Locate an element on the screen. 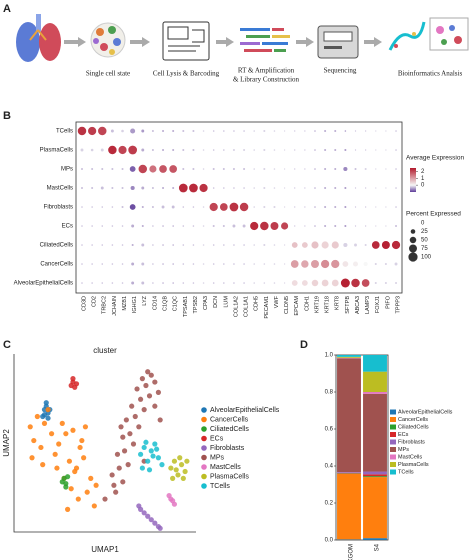 The height and width of the screenshot is (560, 474). step-label: RT & Amplification is located at coordinates (266, 71).